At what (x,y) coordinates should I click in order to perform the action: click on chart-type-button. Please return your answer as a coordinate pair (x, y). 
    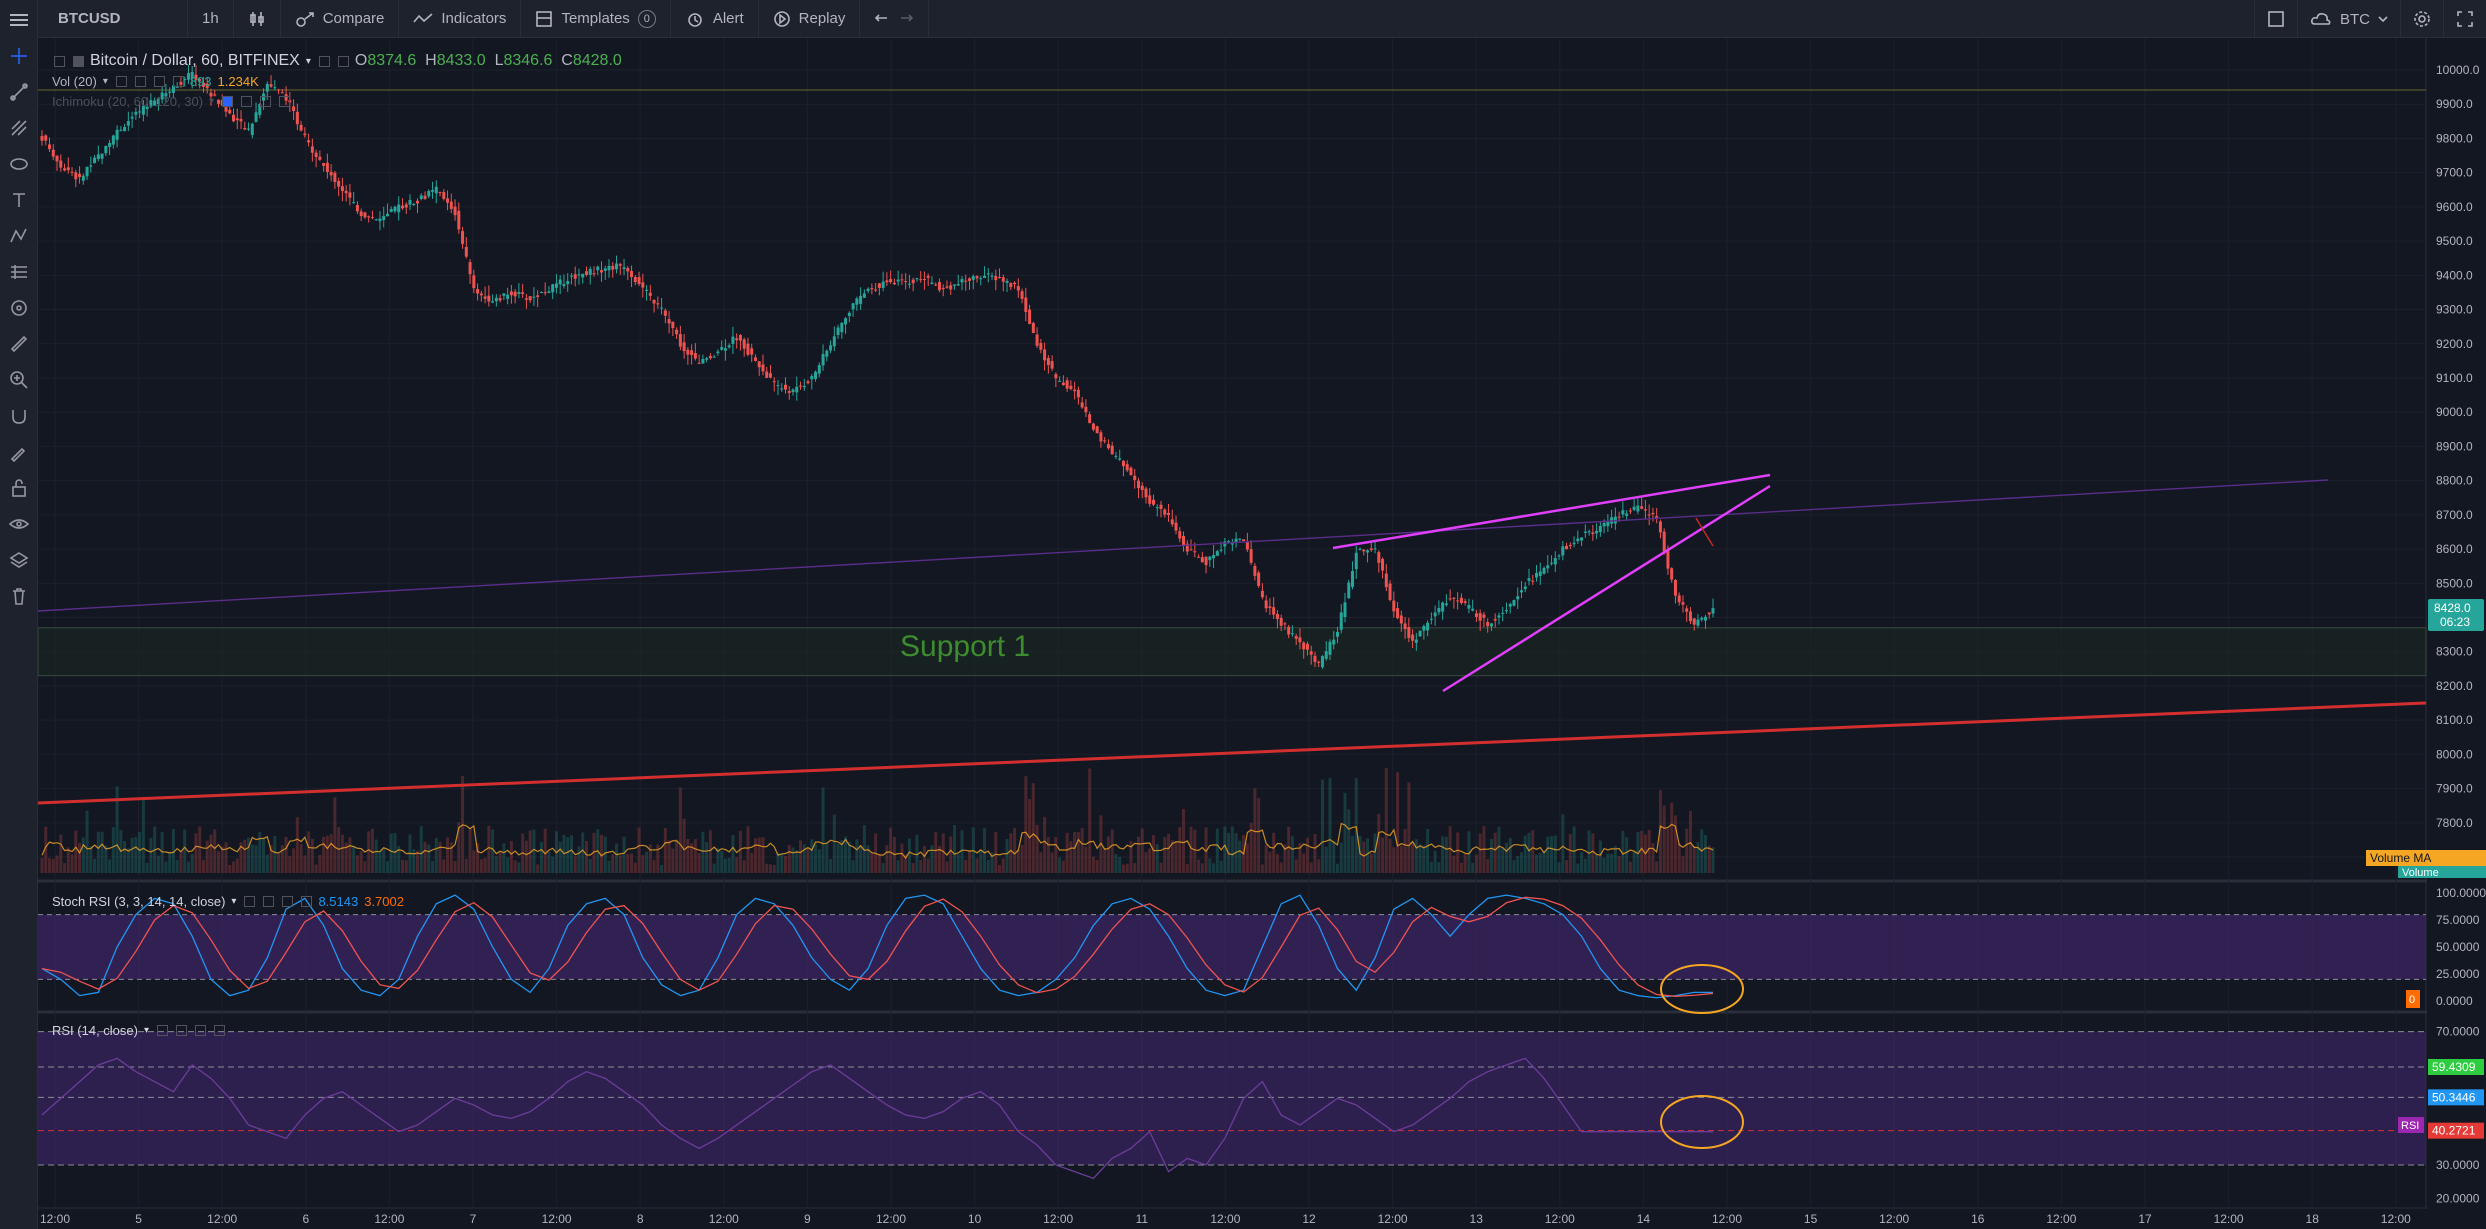
    Looking at the image, I should click on (257, 19).